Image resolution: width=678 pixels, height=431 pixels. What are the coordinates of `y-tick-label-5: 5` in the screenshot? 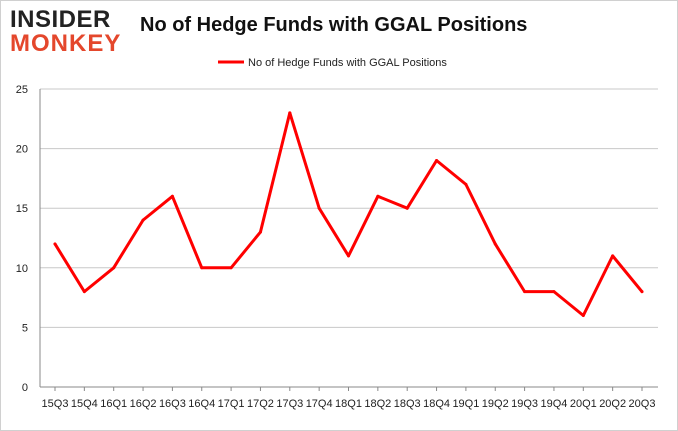 It's located at (25, 328).